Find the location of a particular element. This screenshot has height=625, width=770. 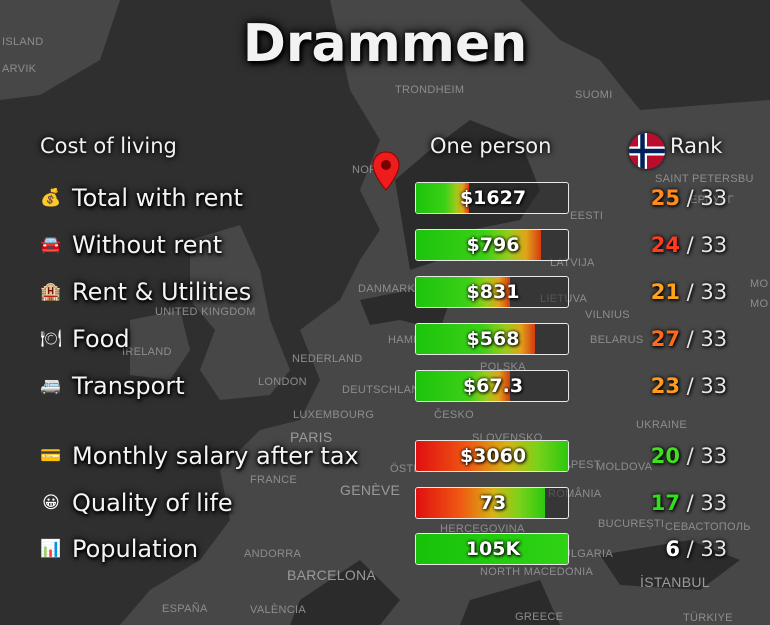

location-pin-icon is located at coordinates (386, 171).